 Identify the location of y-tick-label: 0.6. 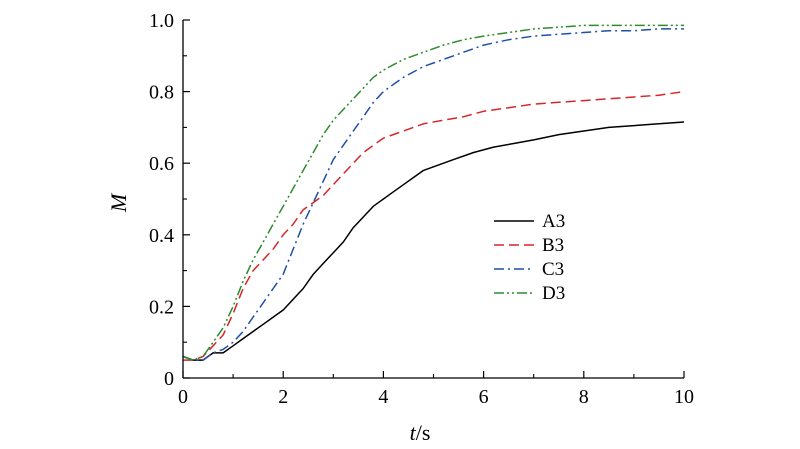
(161, 164).